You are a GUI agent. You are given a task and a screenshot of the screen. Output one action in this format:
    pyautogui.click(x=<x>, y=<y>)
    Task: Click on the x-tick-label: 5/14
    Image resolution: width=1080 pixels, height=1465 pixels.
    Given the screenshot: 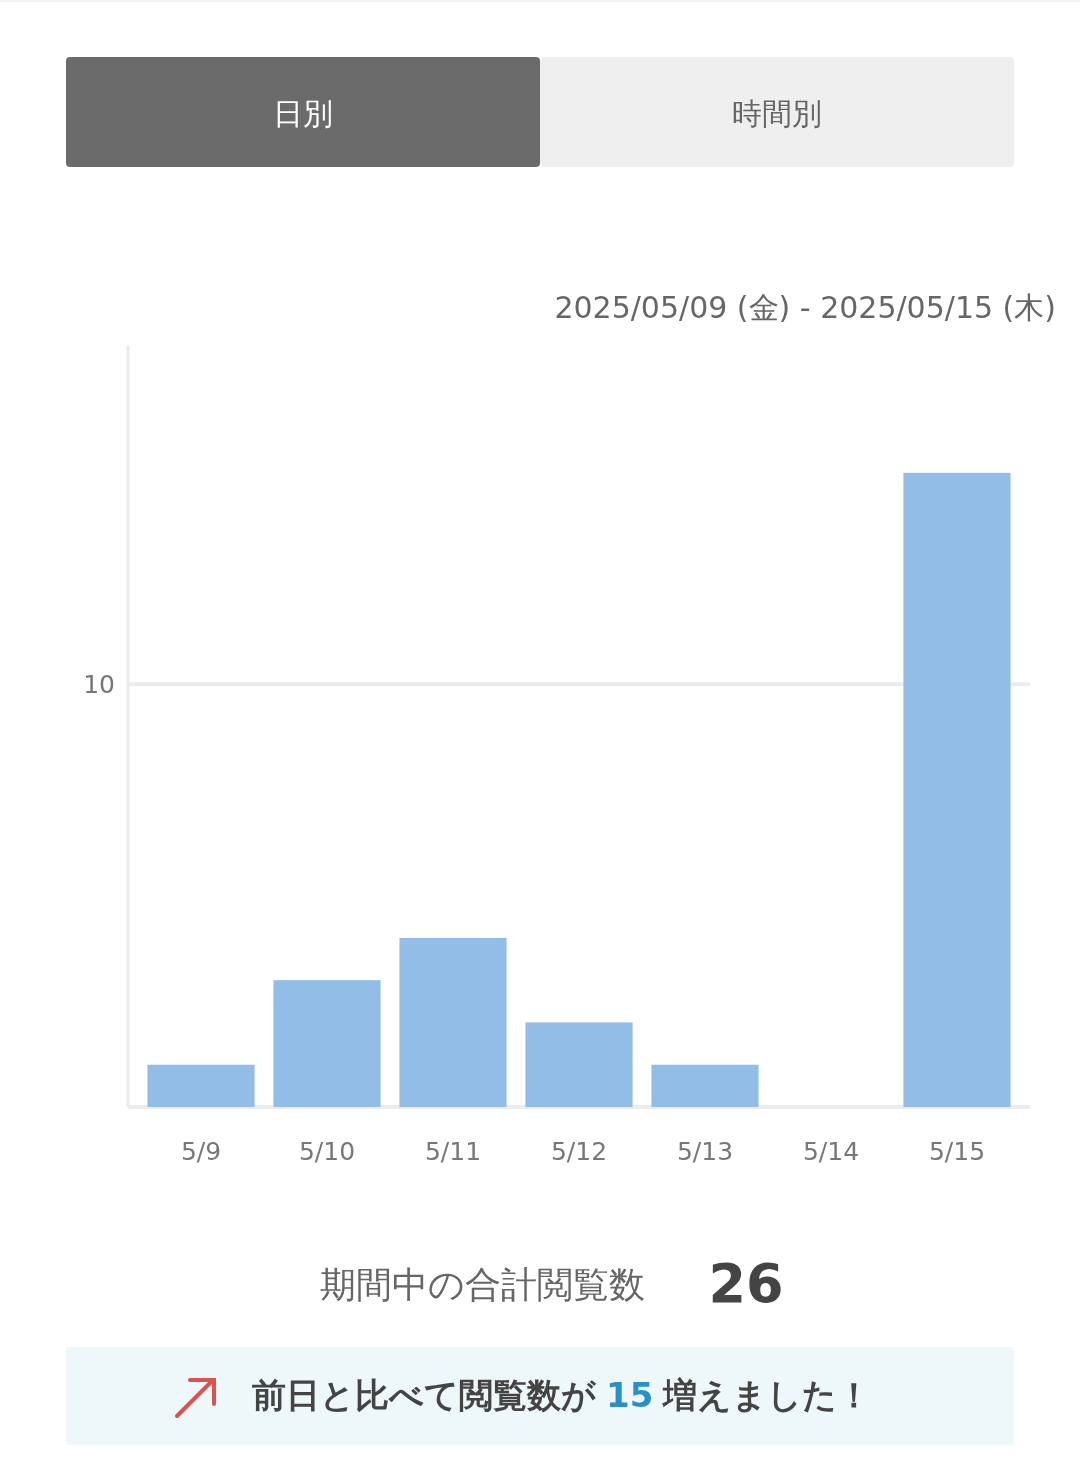 What is the action you would take?
    pyautogui.click(x=831, y=1151)
    